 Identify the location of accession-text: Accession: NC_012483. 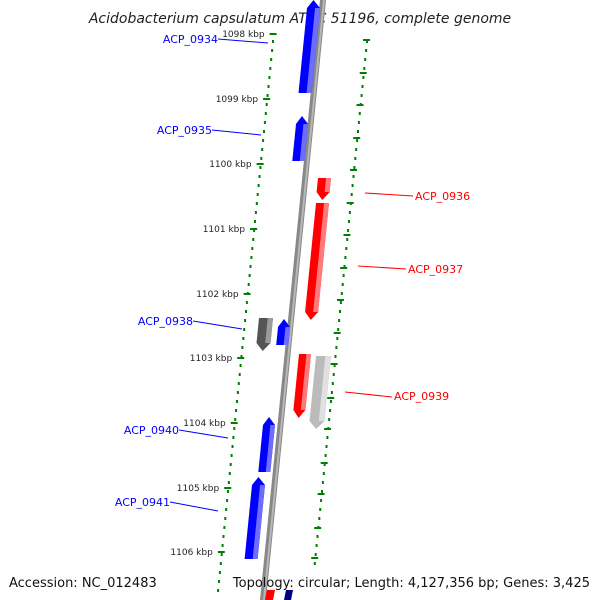
(83, 583).